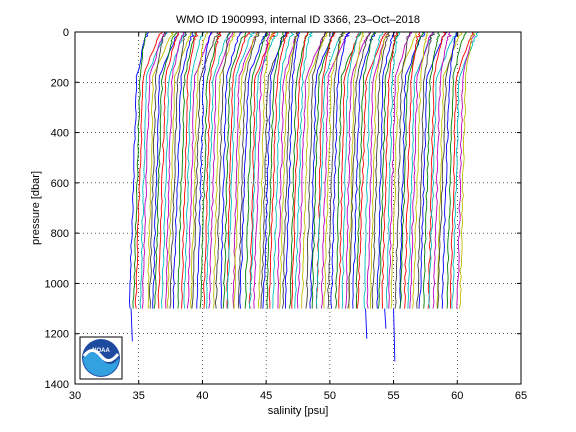 This screenshot has height=432, width=576. I want to click on noaa-logo: NOAA, so click(101, 358).